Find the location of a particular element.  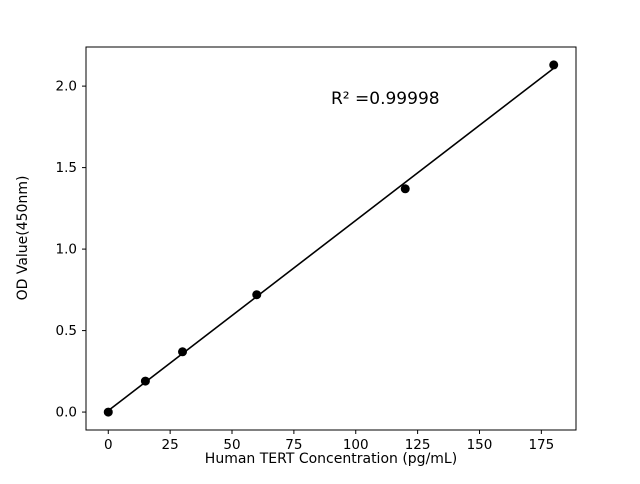

x-tick-label: 175 is located at coordinates (541, 445).